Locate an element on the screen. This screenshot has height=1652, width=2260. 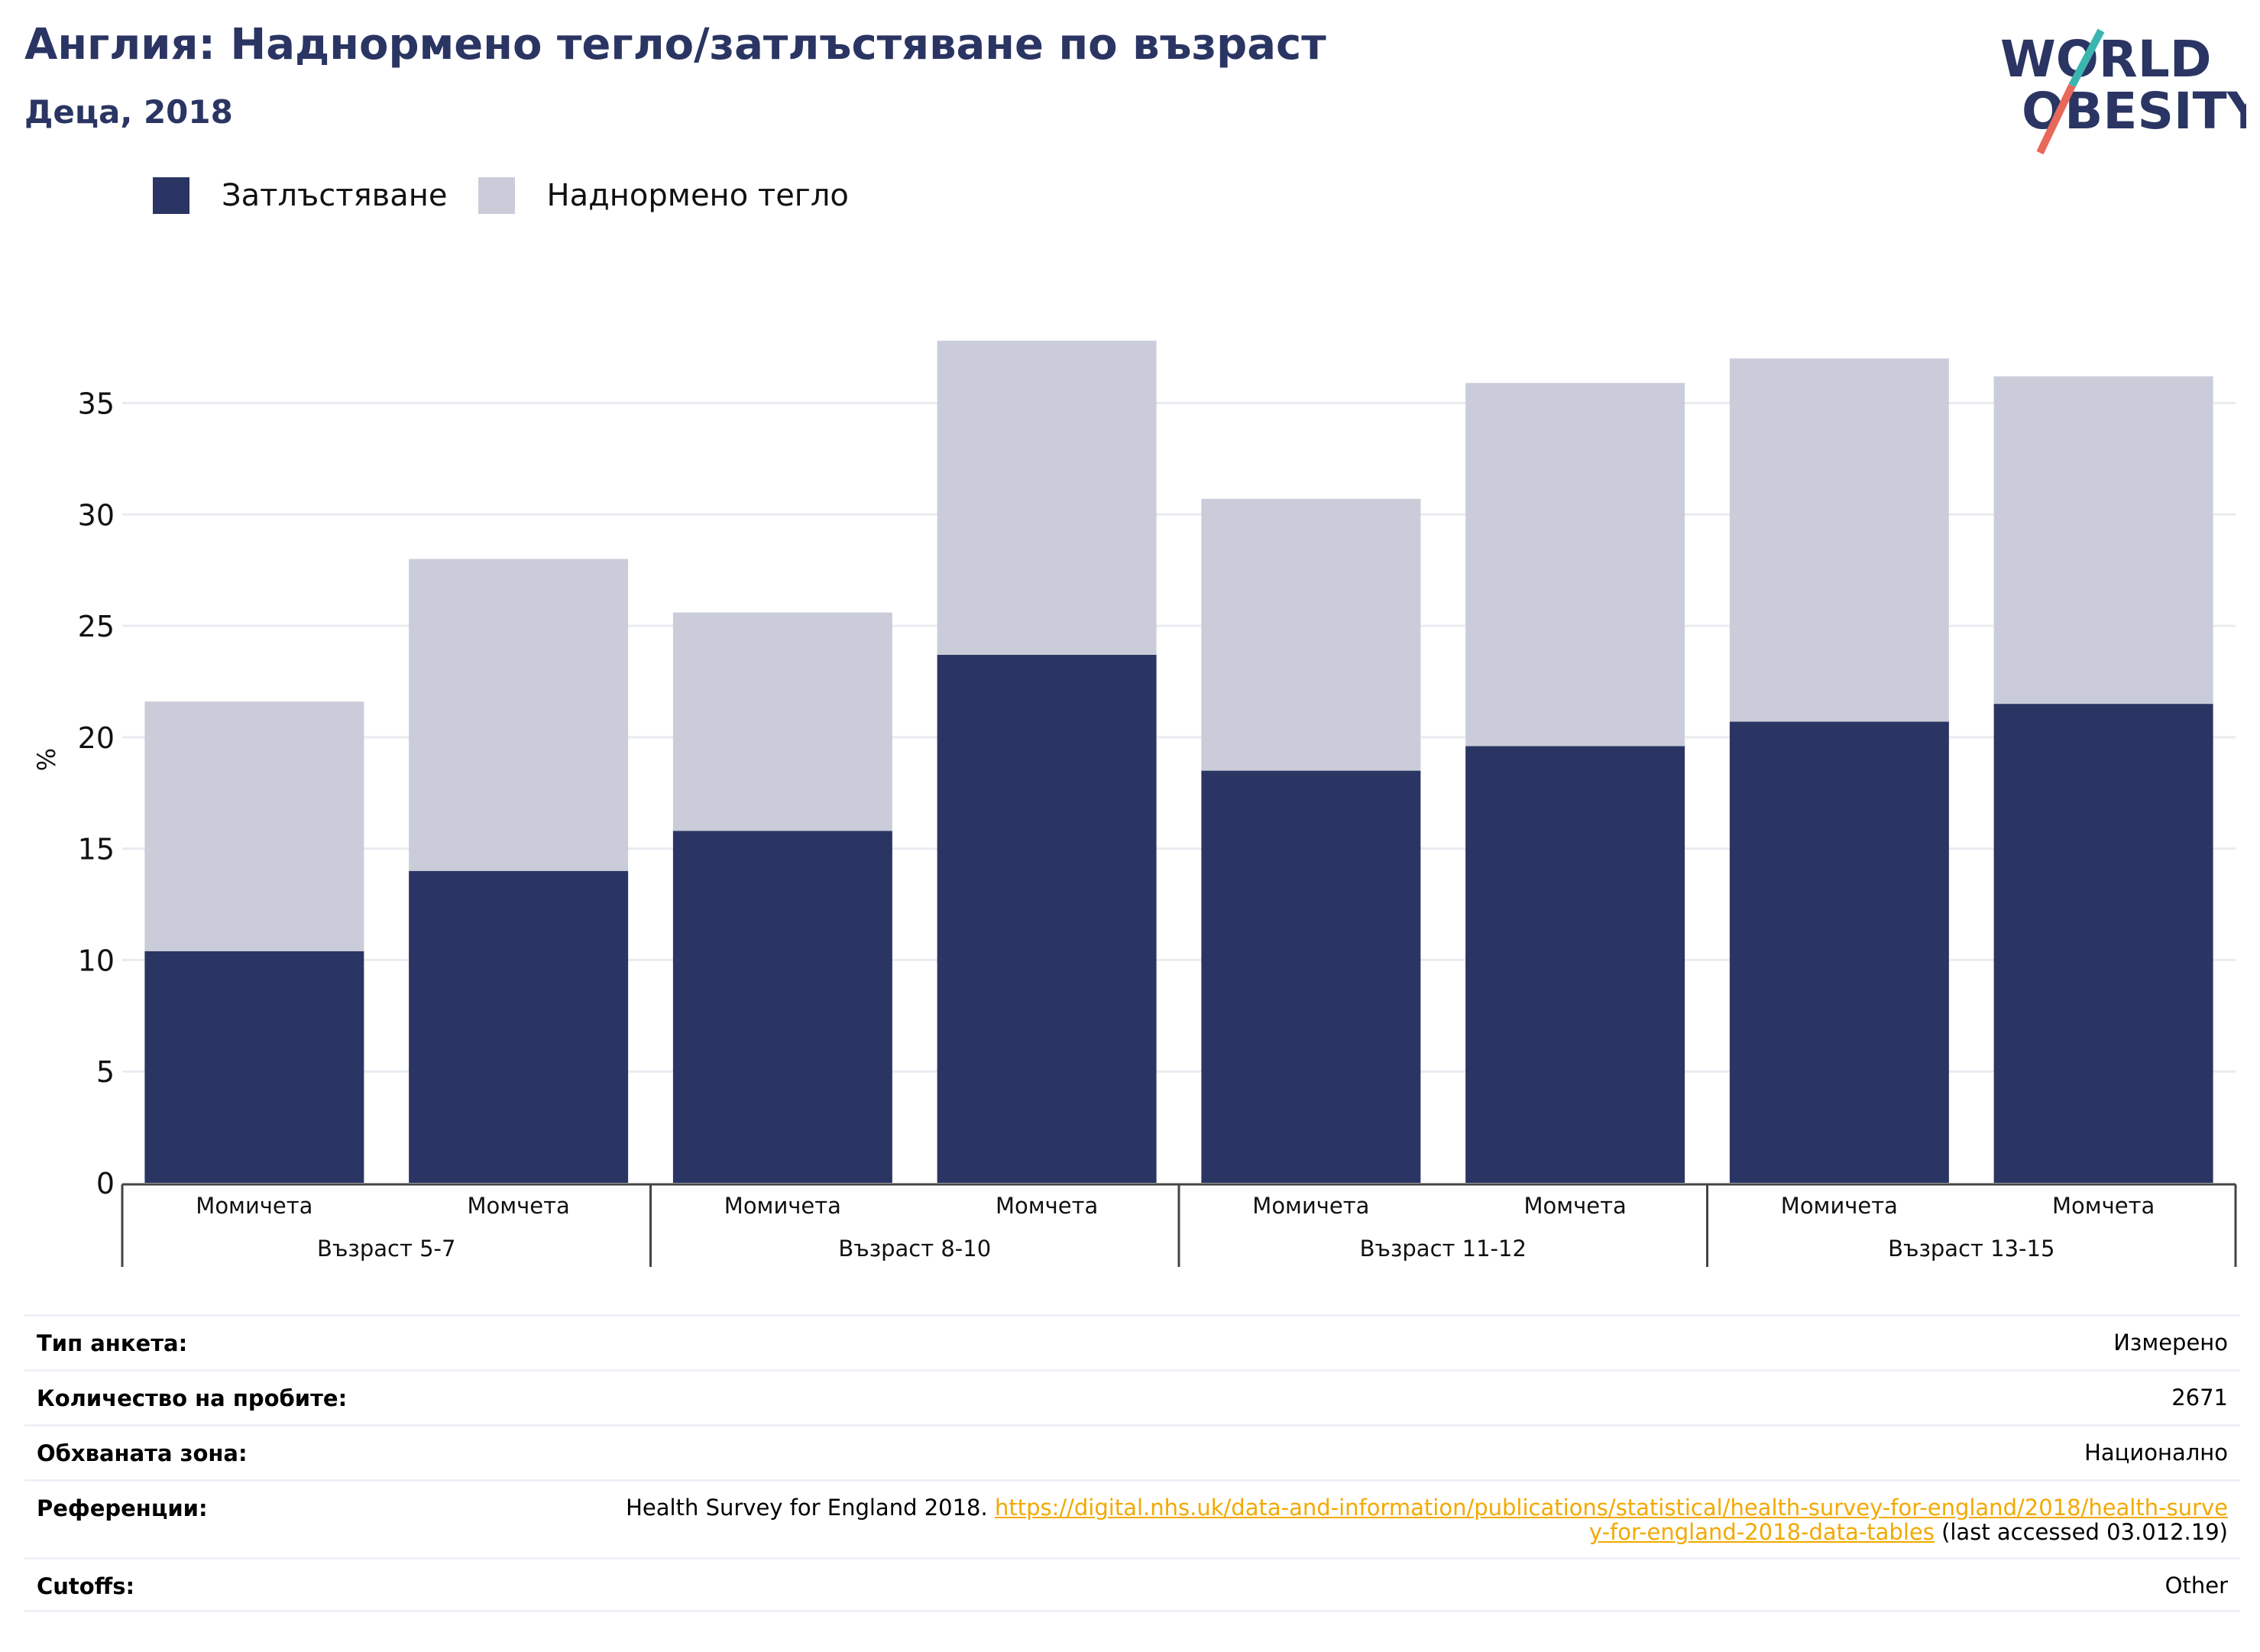
group-label: Възраст 11-12 is located at coordinates (1443, 1249).